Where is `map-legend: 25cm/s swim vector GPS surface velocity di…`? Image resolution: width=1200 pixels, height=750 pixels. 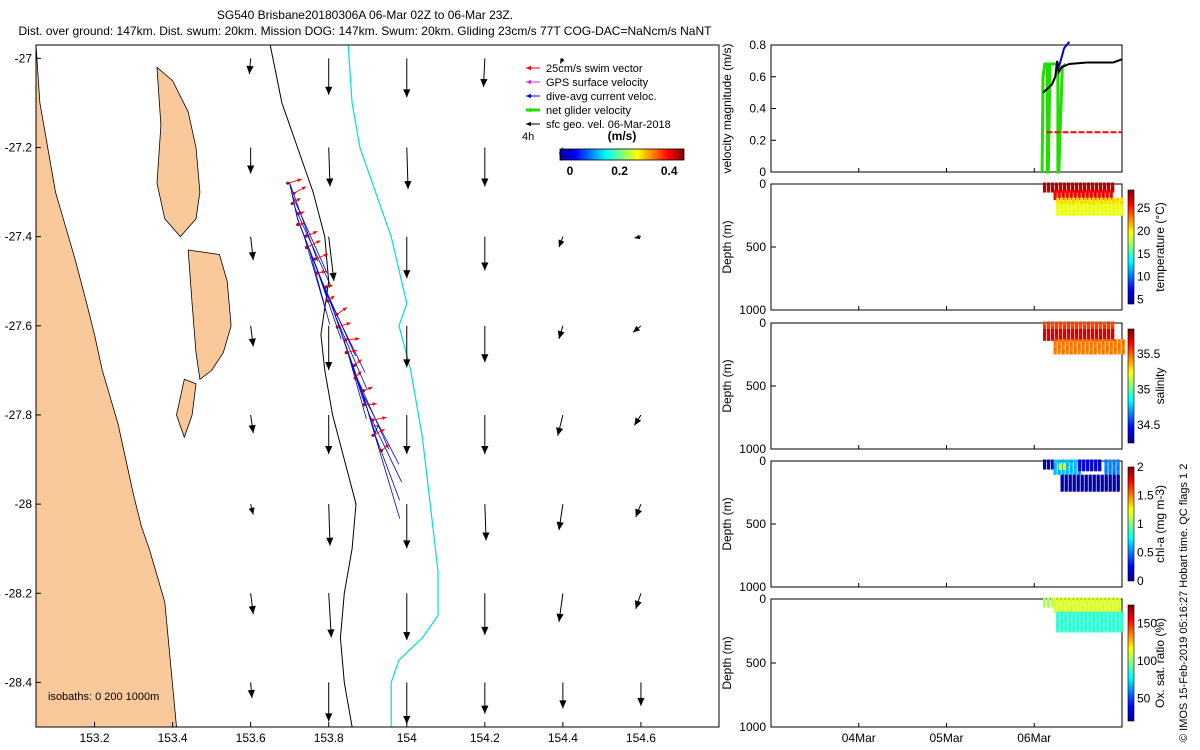 map-legend: 25cm/s swim vector GPS surface velocity di… is located at coordinates (603, 120).